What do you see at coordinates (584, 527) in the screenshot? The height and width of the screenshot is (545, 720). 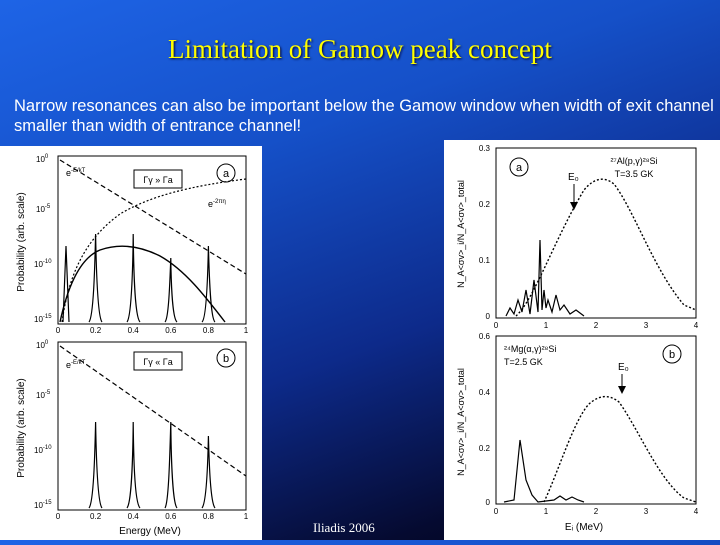 I see `rpanel-b-xlabel: Eᵢ (MeV)` at bounding box center [584, 527].